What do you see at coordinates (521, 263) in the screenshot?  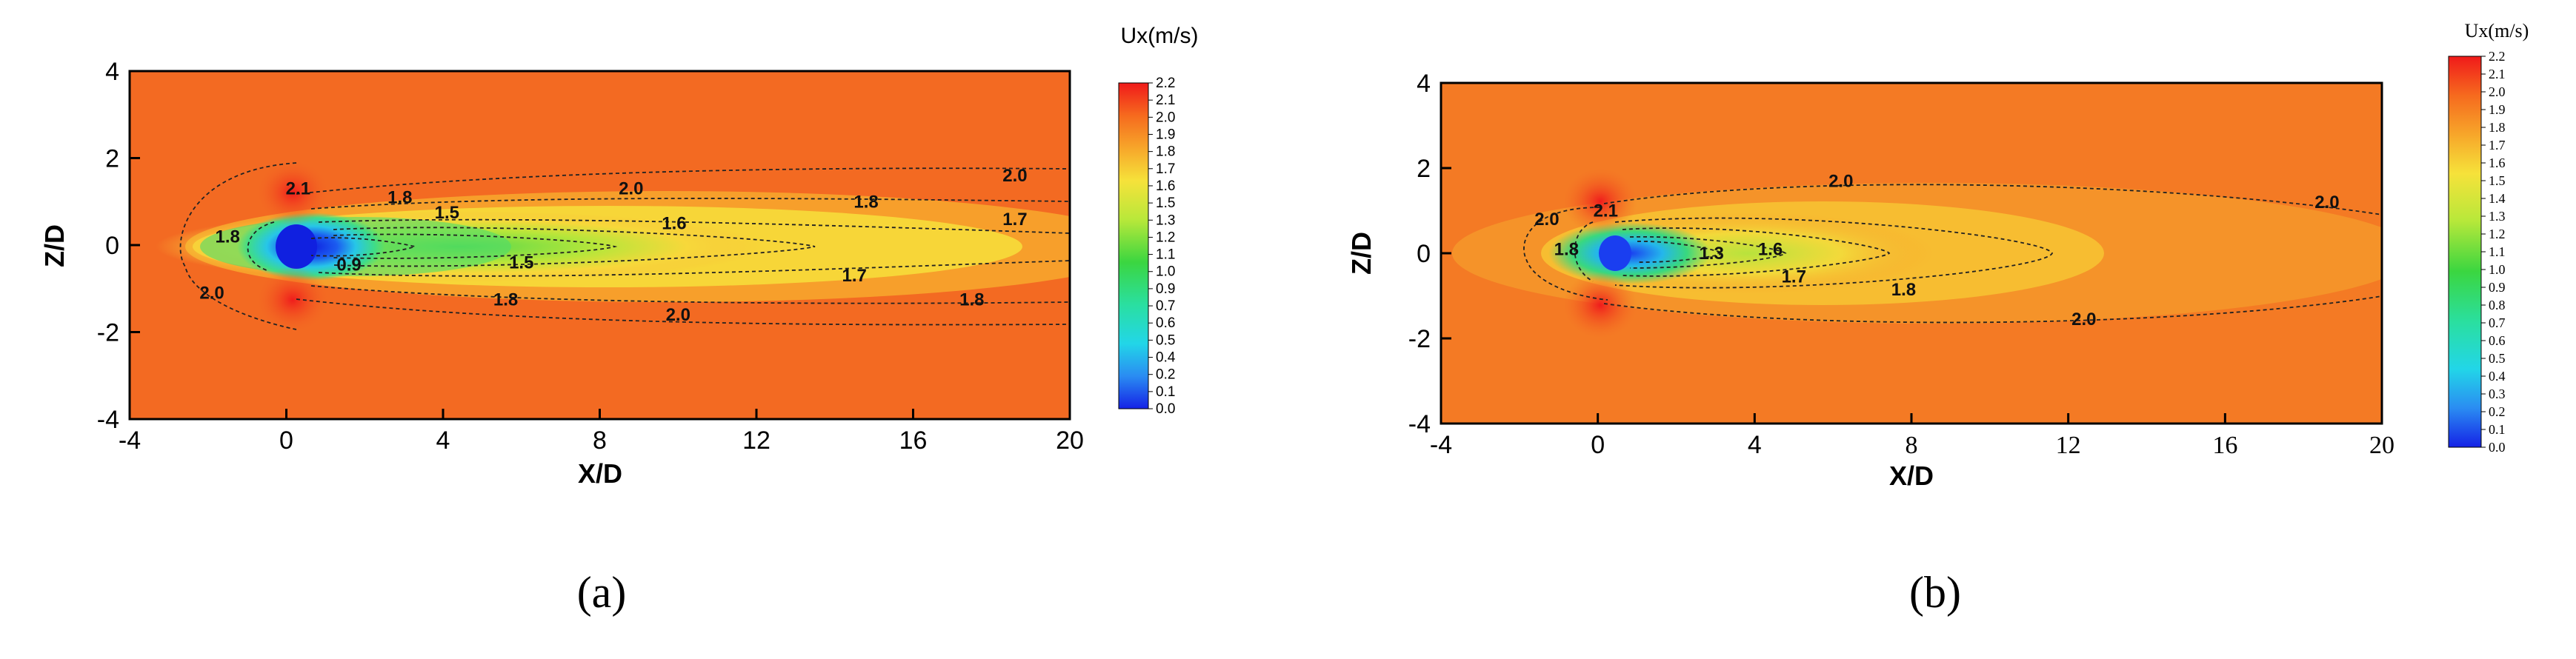 I see `contour-label: 1.5` at bounding box center [521, 263].